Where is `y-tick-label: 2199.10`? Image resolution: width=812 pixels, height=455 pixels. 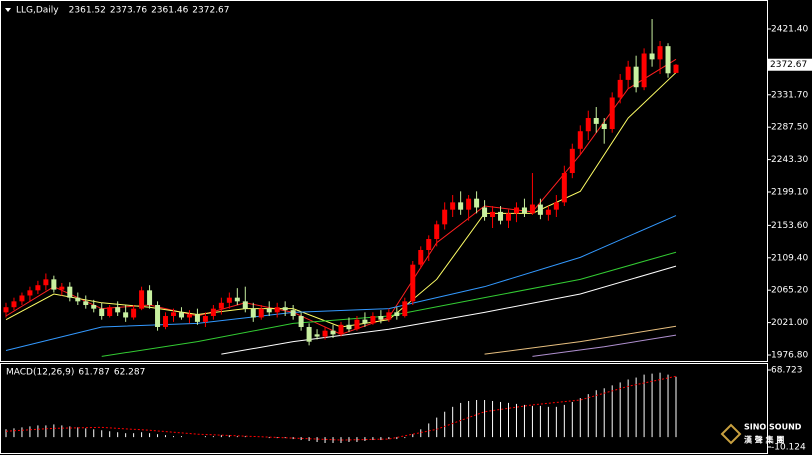
y-tick-label: 2199.10 is located at coordinates (789, 193).